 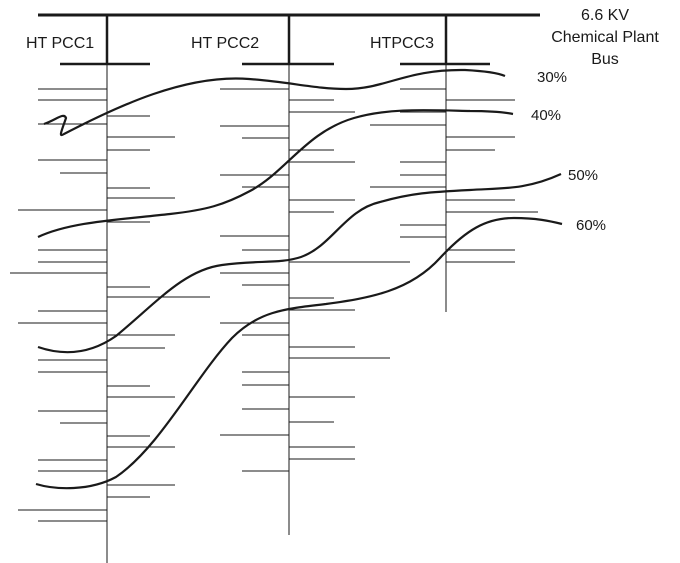 What do you see at coordinates (546, 115) in the screenshot?
I see `curve-label-40pct: 40%` at bounding box center [546, 115].